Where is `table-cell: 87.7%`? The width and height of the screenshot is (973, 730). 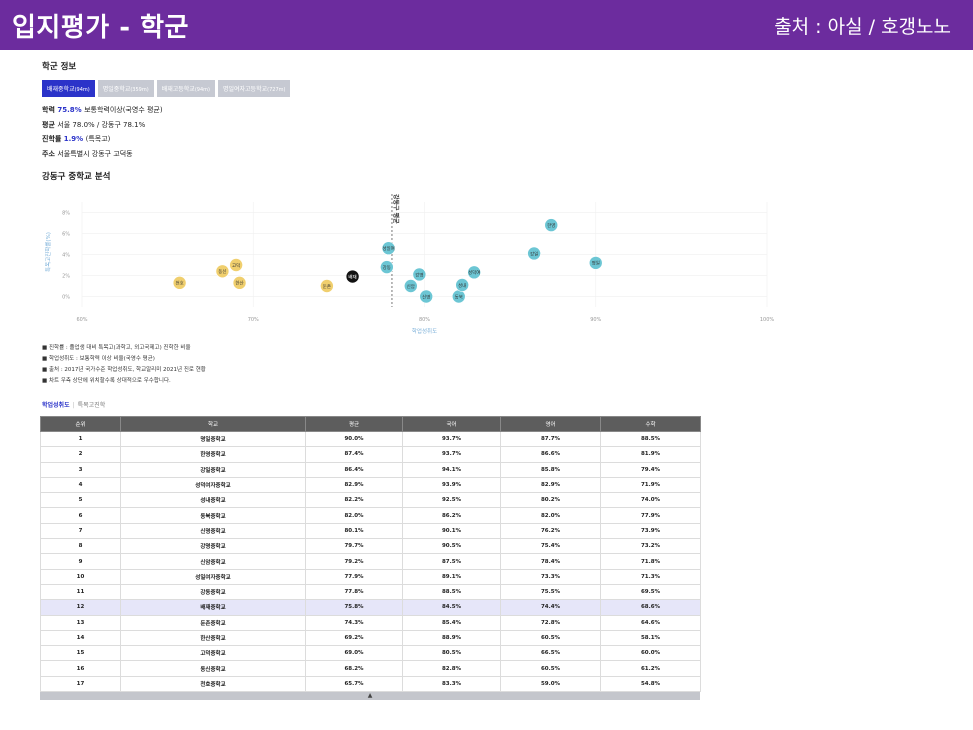 table-cell: 87.7% is located at coordinates (550, 439).